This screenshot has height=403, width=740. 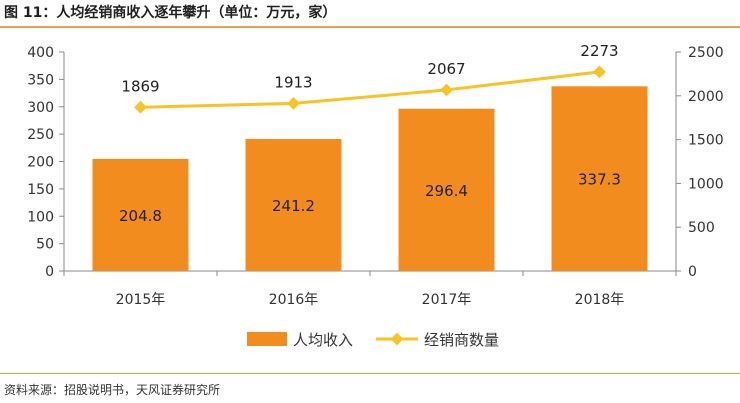 I want to click on legend-bar-label: 人均收入, so click(x=323, y=340).